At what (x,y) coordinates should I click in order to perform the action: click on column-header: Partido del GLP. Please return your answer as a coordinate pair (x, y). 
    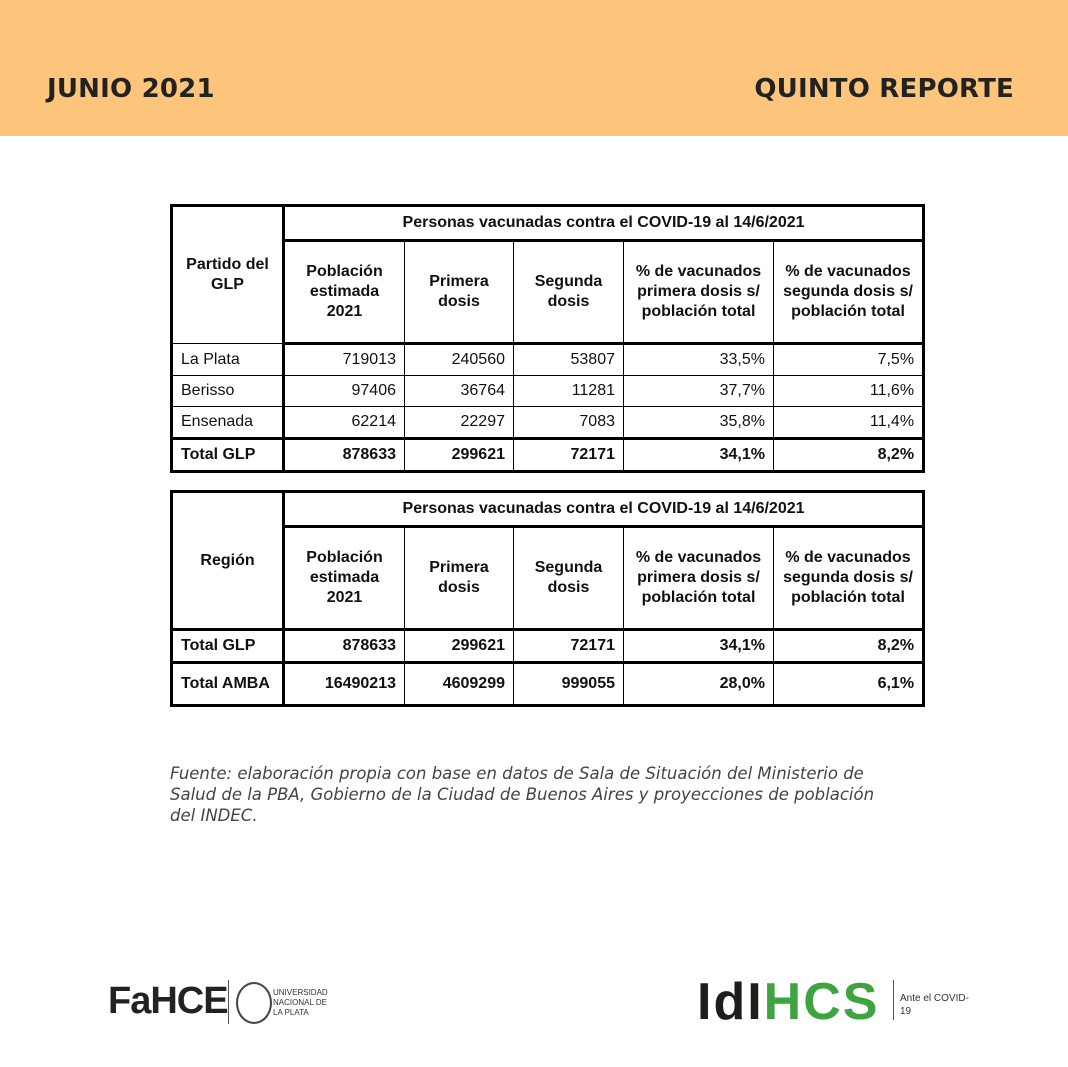
    Looking at the image, I should click on (228, 274).